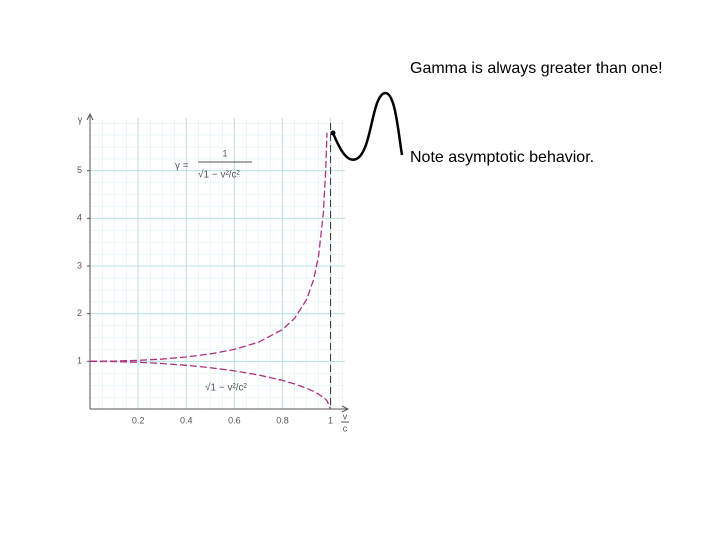 Image resolution: width=720 pixels, height=540 pixels. What do you see at coordinates (79, 265) in the screenshot?
I see `y-tick-label: 3` at bounding box center [79, 265].